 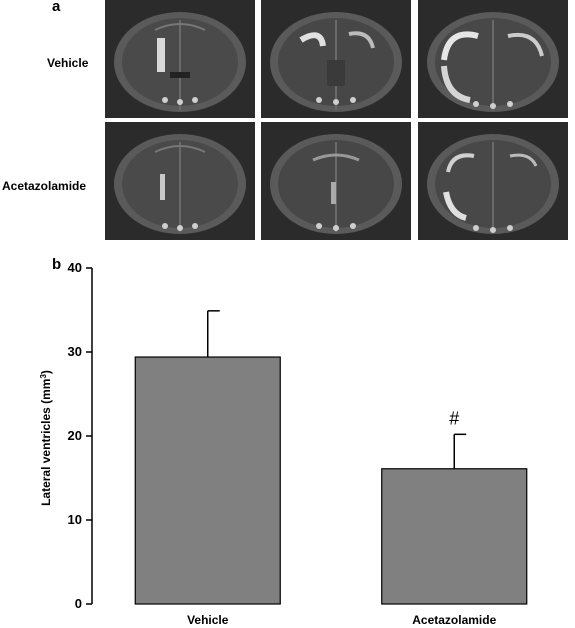 I want to click on y-axis: 0 10 20 30 40, so click(x=80, y=435).